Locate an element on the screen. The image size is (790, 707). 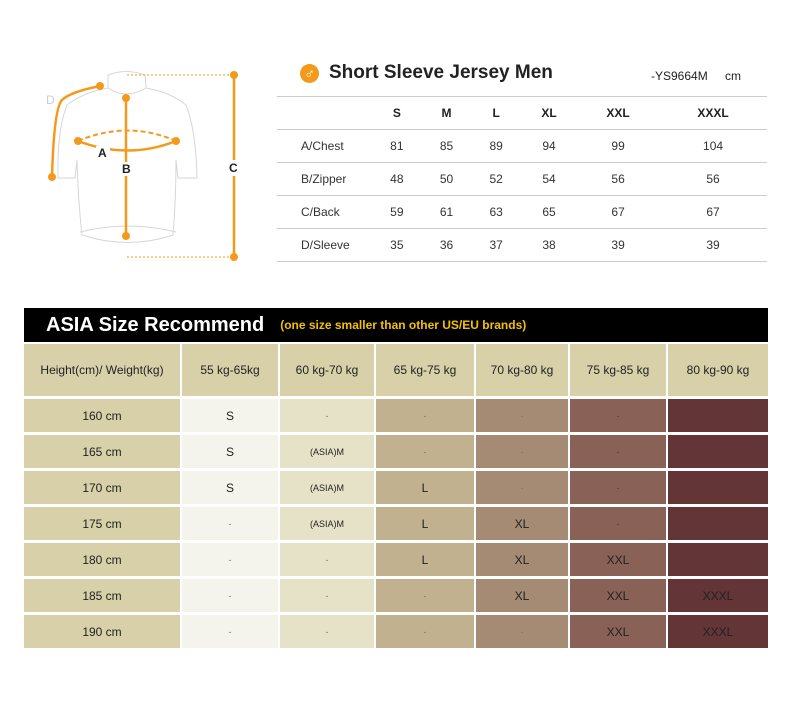
size-cell: XXXL is located at coordinates (718, 595).